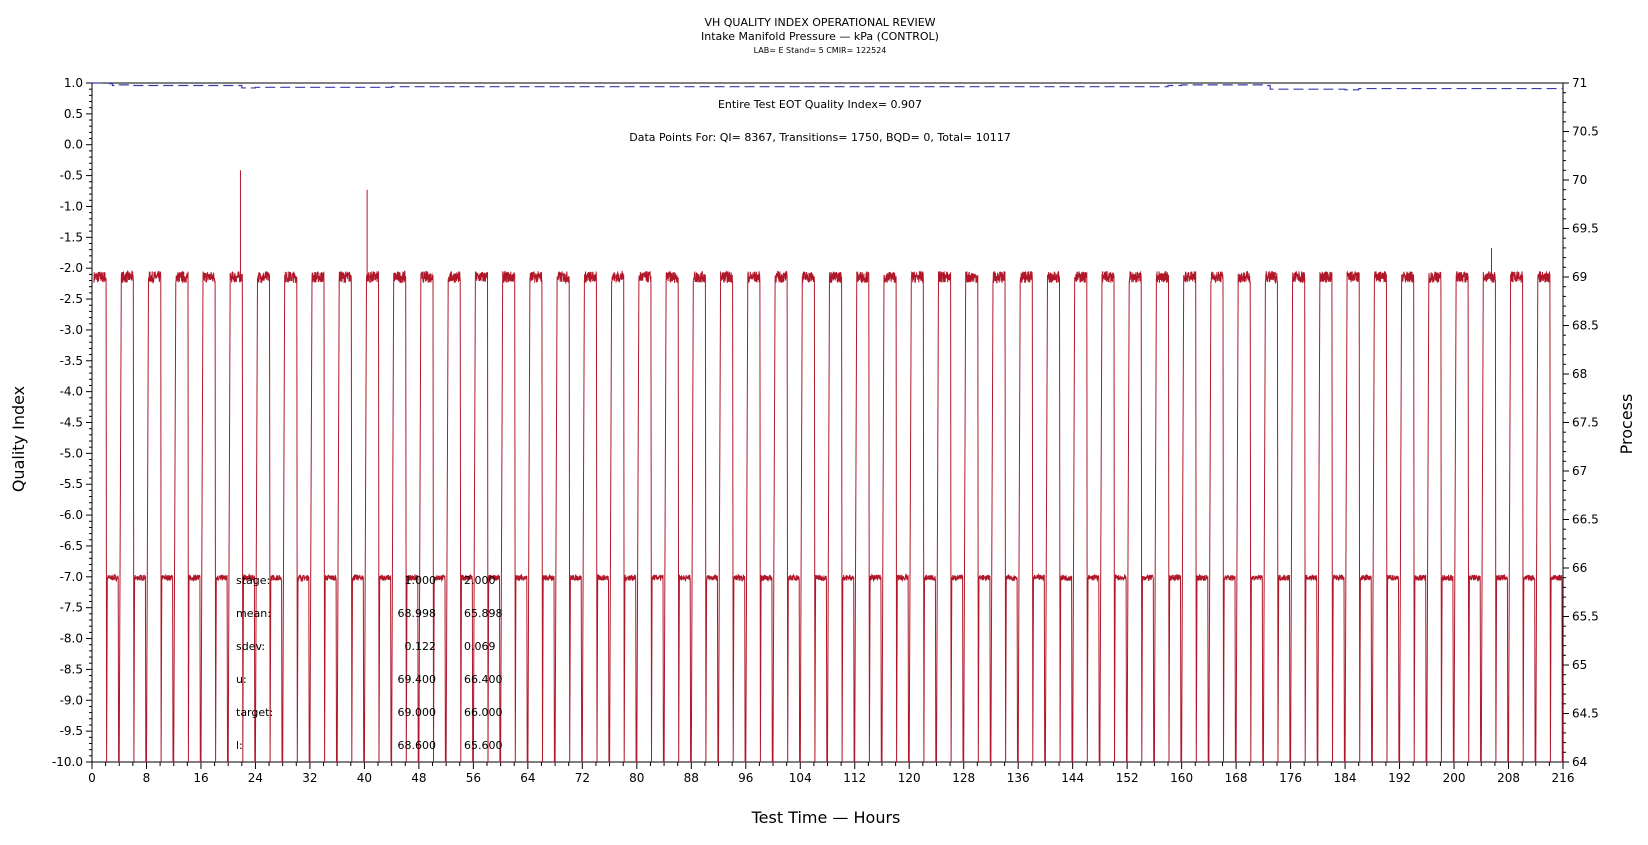 This screenshot has height=845, width=1648. What do you see at coordinates (1585, 520) in the screenshot?
I see `y-right-tick-label: 66.5` at bounding box center [1585, 520].